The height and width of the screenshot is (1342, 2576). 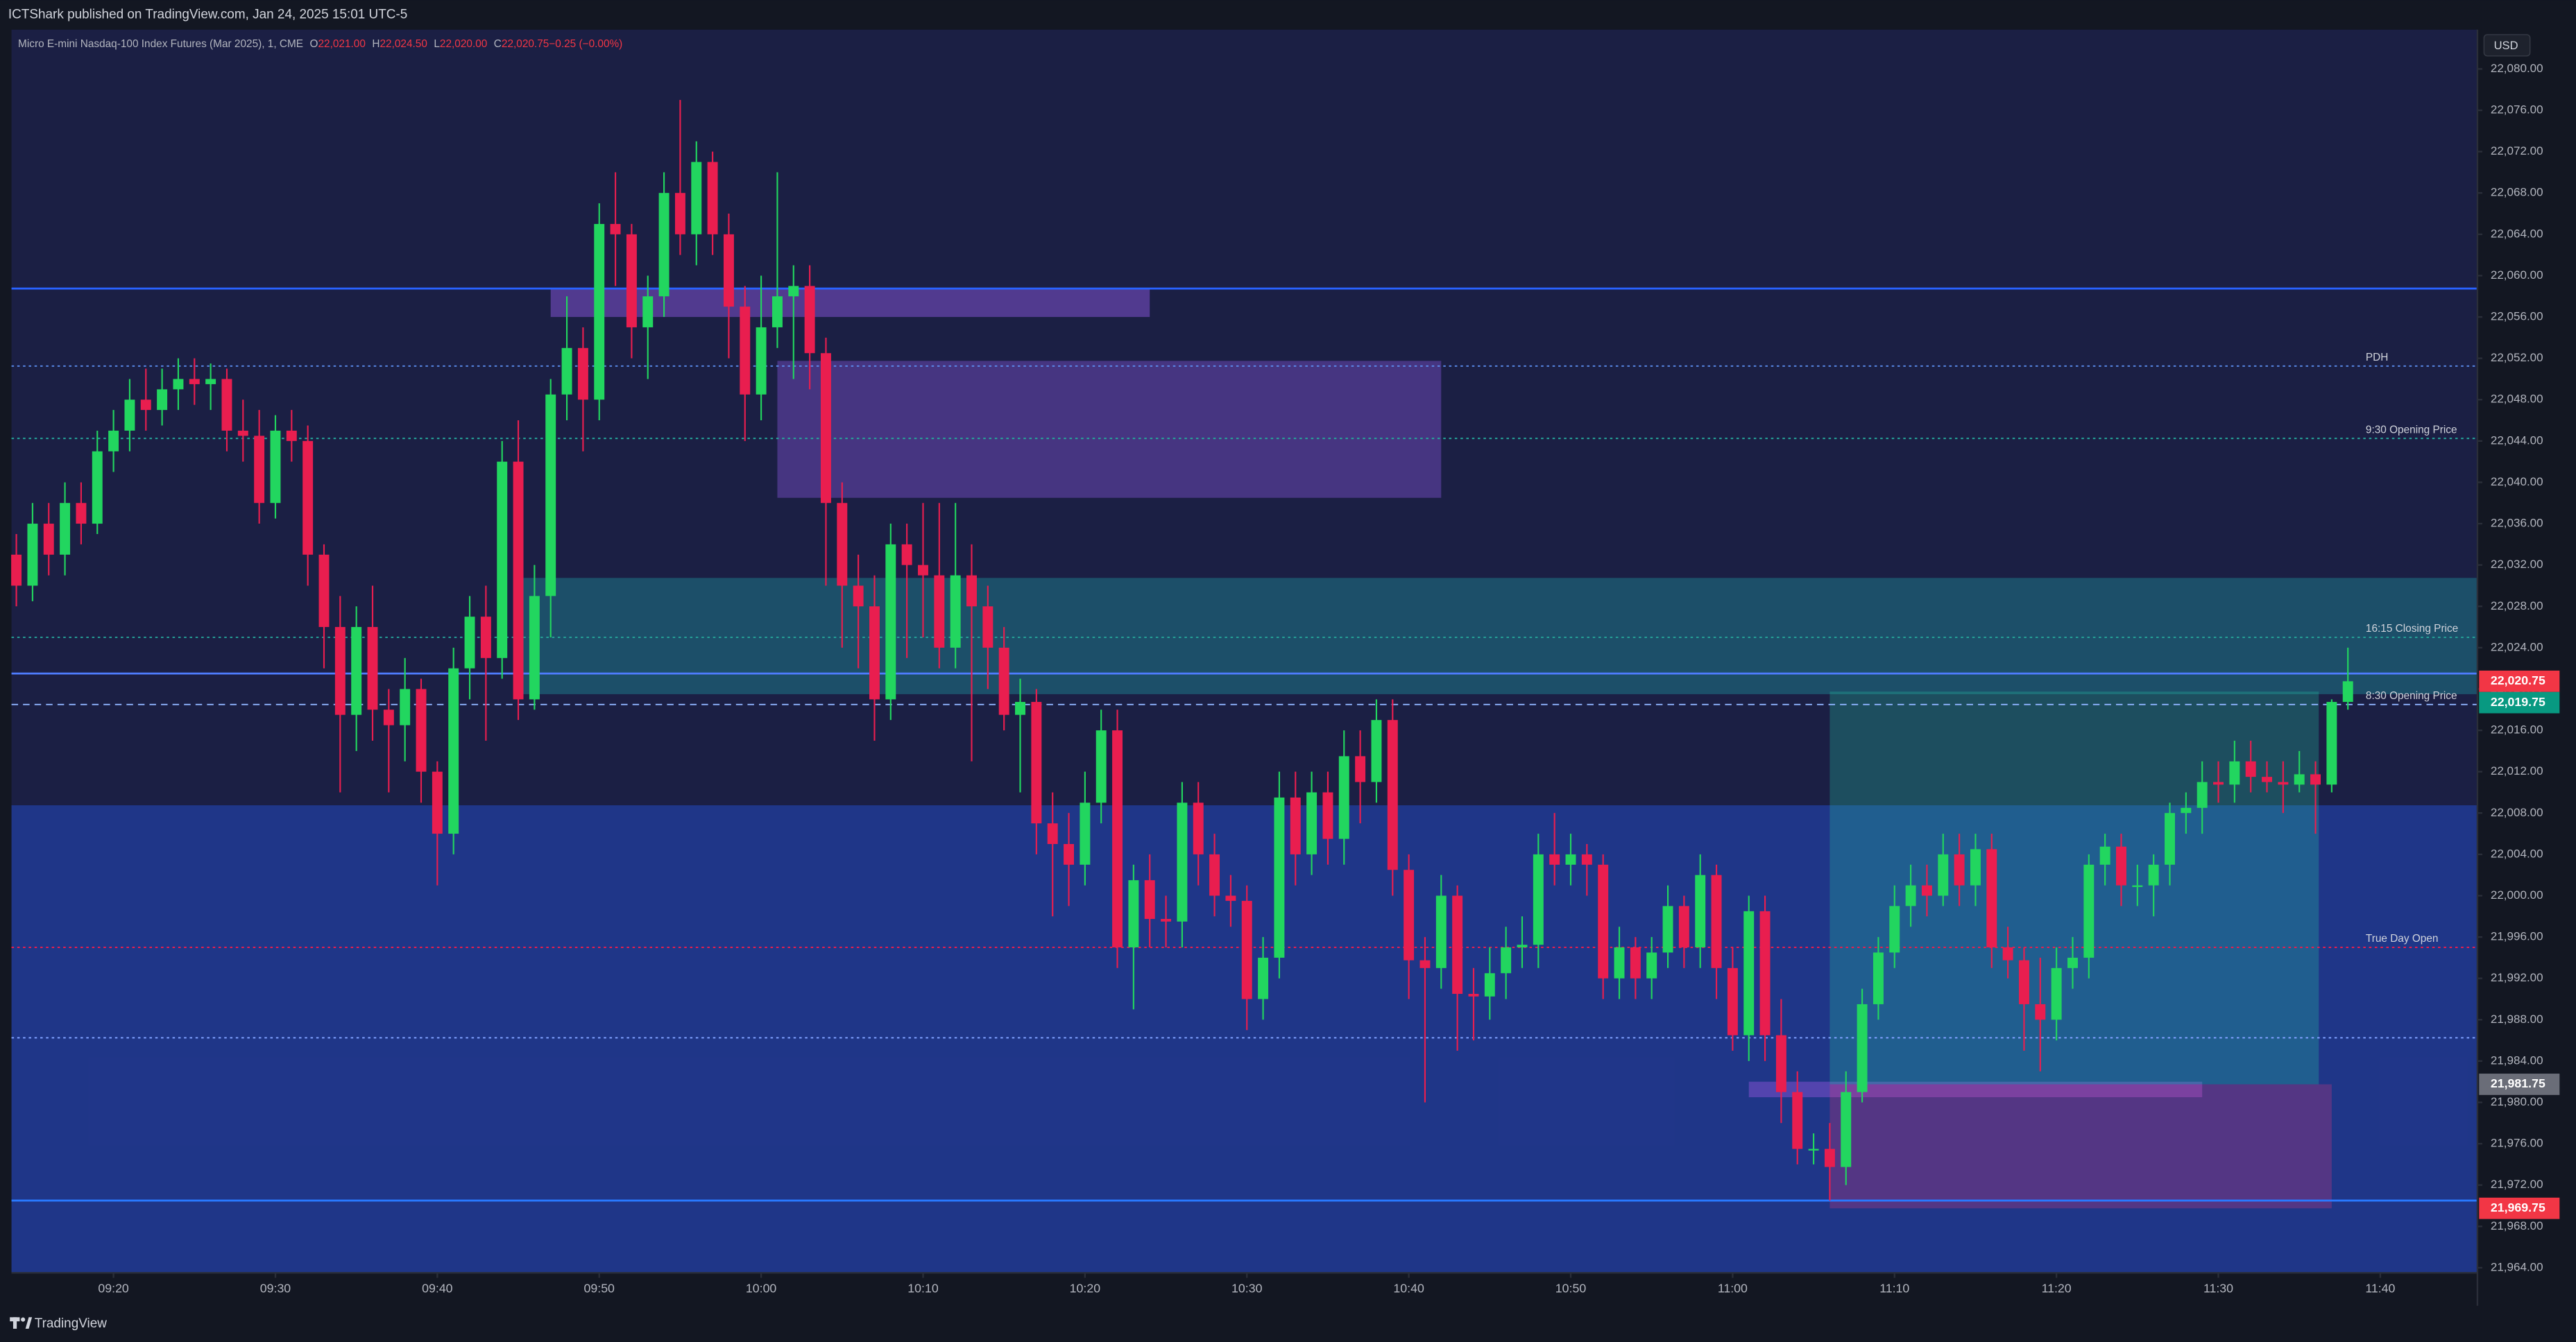 What do you see at coordinates (2517, 770) in the screenshot?
I see `y-tick-label: 22,012.00` at bounding box center [2517, 770].